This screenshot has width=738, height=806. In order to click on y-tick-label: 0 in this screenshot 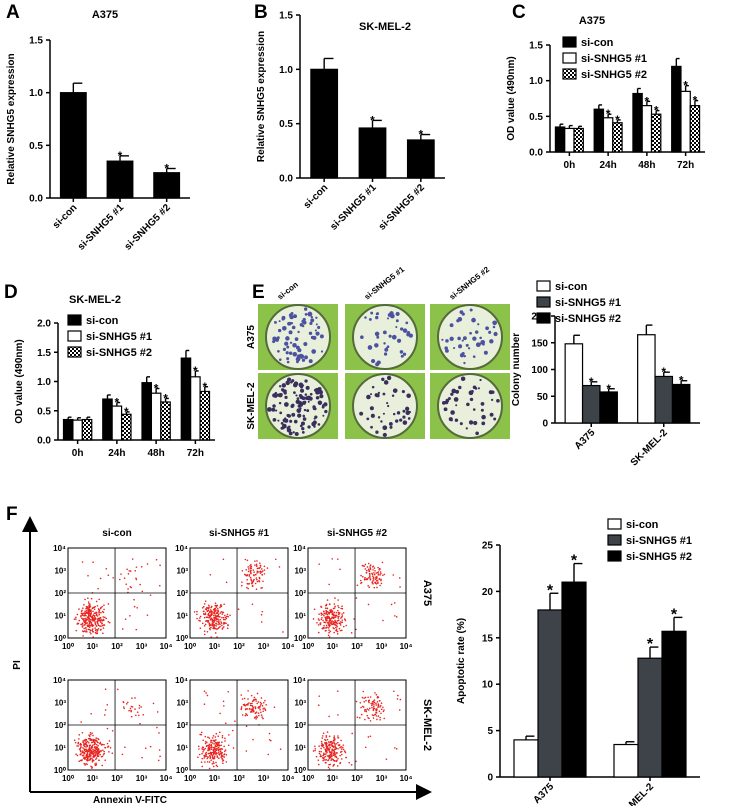, I will do `click(490, 778)`.